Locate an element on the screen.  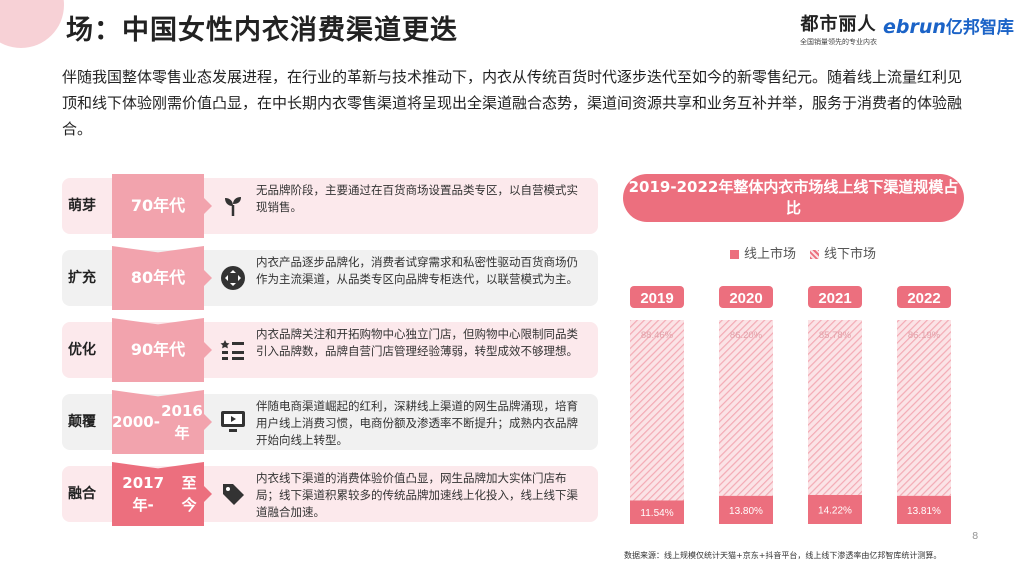
era-label: 90年代 is located at coordinates (158, 350).